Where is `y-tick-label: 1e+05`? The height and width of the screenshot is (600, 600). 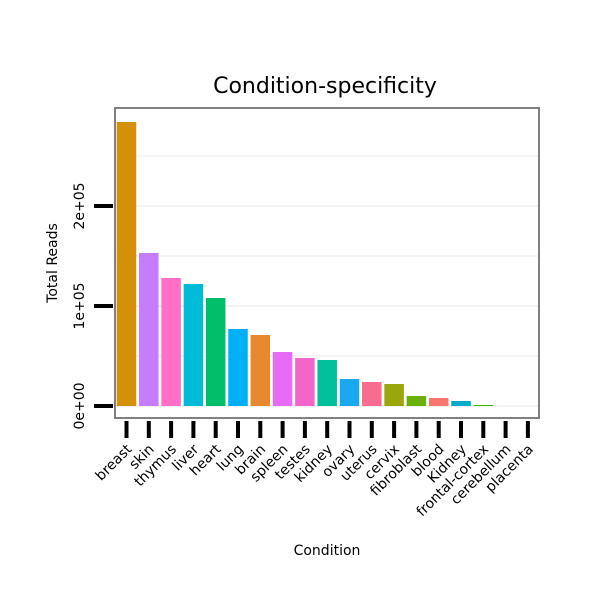
y-tick-label: 1e+05 is located at coordinates (80, 305).